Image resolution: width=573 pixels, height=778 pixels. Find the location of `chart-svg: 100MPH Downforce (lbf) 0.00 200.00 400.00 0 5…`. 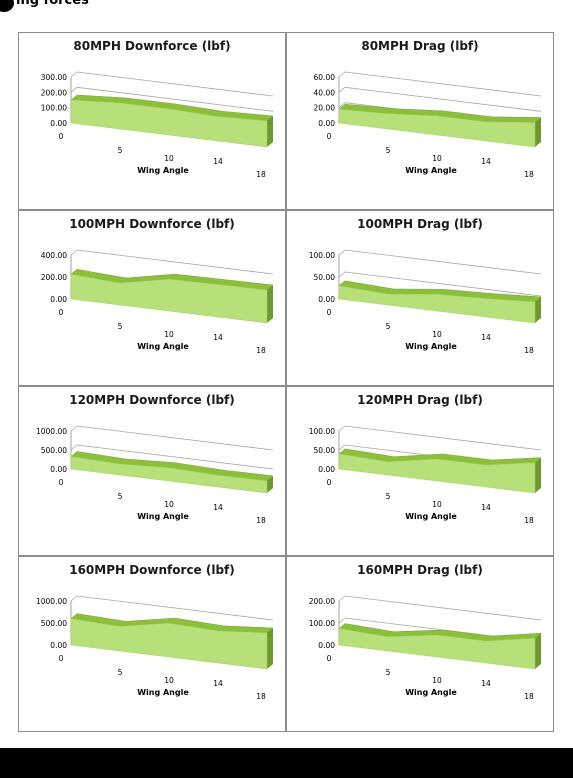

chart-svg: 100MPH Downforce (lbf) 0.00 200.00 400.00 0 5… is located at coordinates (157, 286).